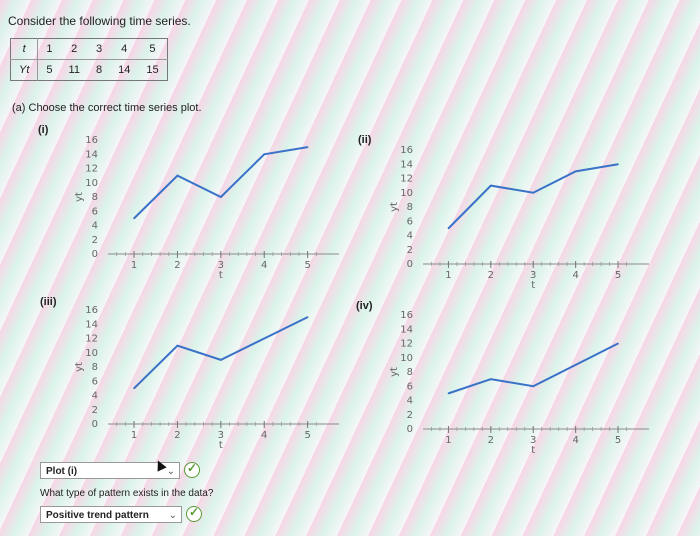  I want to click on time-series-table: t 1 2 3 4 5 Yt 5 11 8 14 15, so click(89, 59).